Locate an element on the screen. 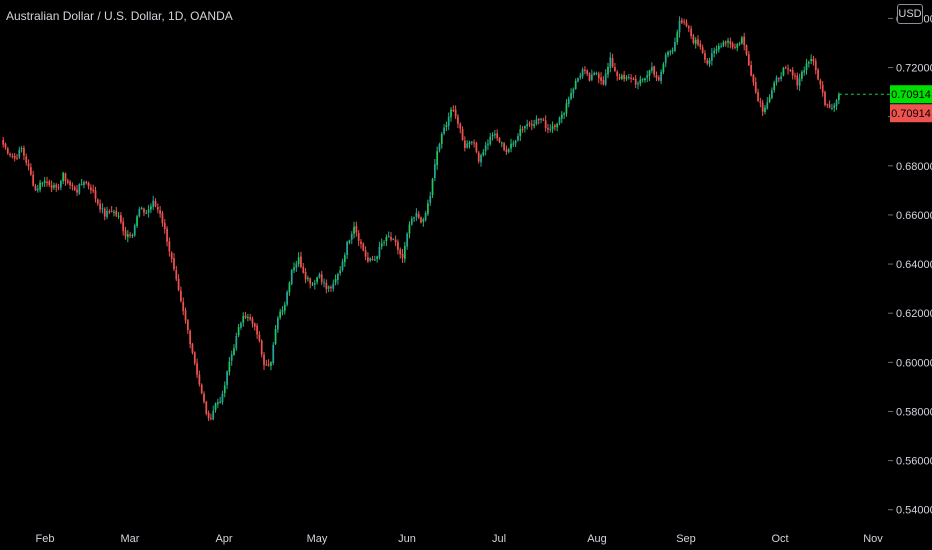 This screenshot has height=550, width=932. y-tick-label: 0.68000 is located at coordinates (914, 167).